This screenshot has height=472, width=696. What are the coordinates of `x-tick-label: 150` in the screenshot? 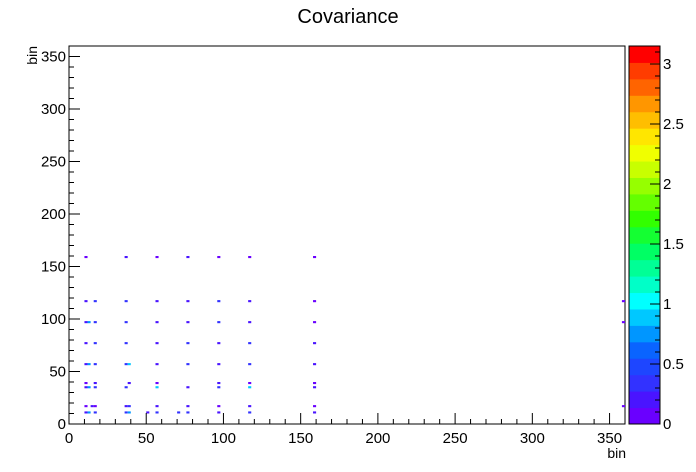 It's located at (300, 438).